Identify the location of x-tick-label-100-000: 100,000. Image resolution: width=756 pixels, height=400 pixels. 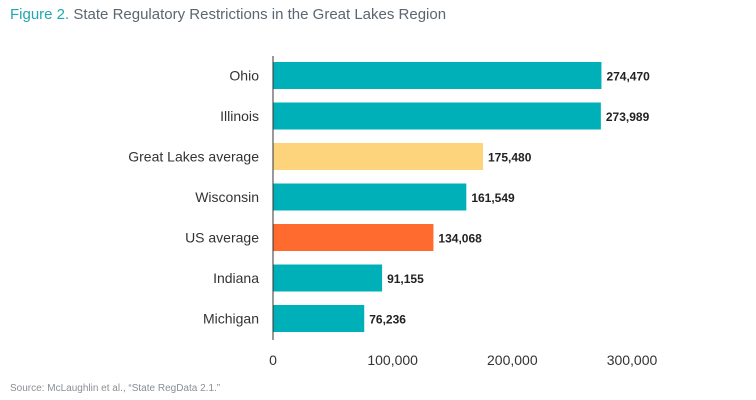
(392, 360).